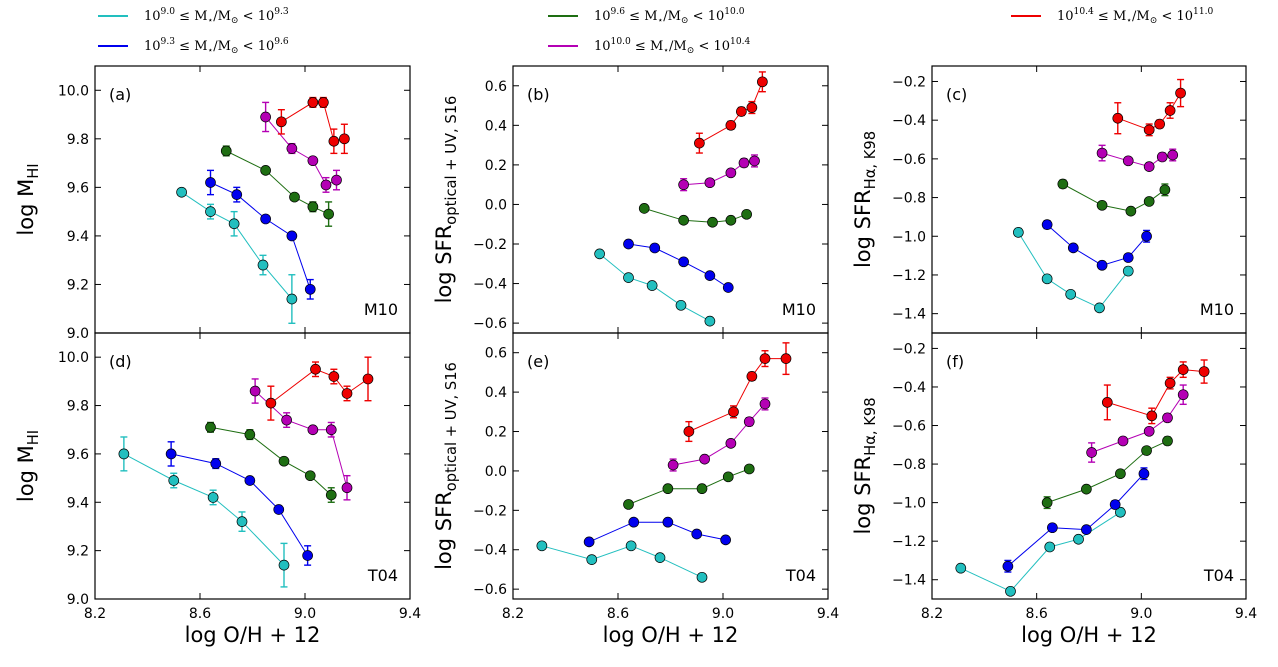  What do you see at coordinates (650, 16) in the screenshot?
I see `legend-mstar: M` at bounding box center [650, 16].